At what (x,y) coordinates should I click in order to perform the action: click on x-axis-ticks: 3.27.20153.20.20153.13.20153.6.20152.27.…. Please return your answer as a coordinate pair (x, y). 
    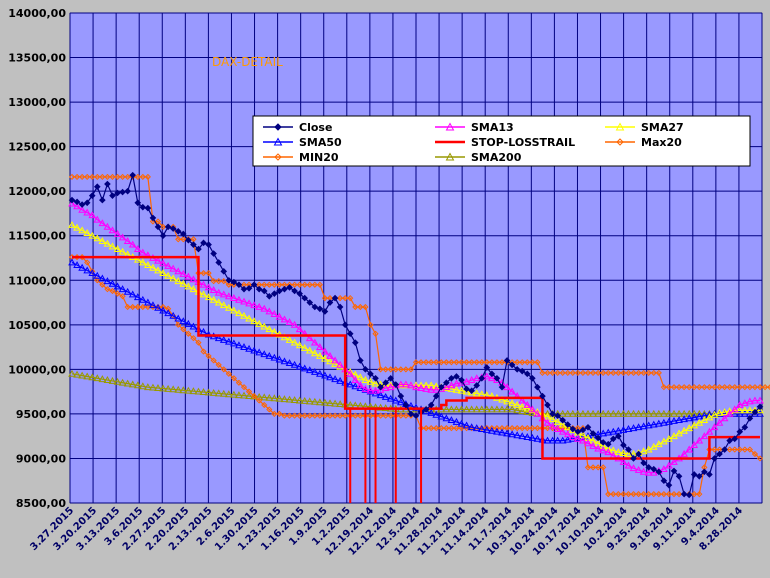
    Looking at the image, I should click on (387, 531).